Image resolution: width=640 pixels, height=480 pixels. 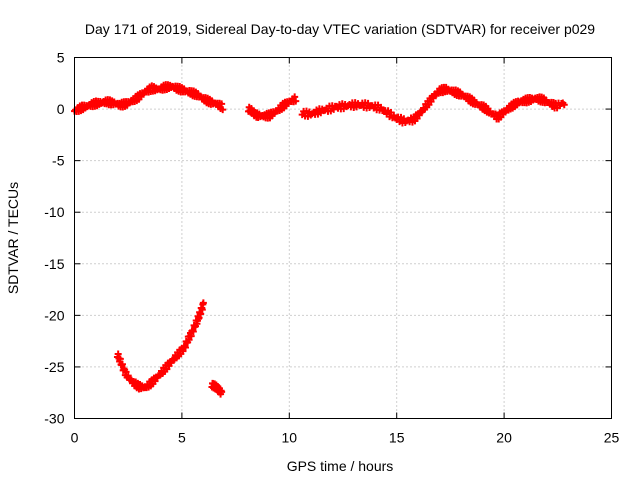 I want to click on x-tick-label: 25, so click(x=612, y=438).